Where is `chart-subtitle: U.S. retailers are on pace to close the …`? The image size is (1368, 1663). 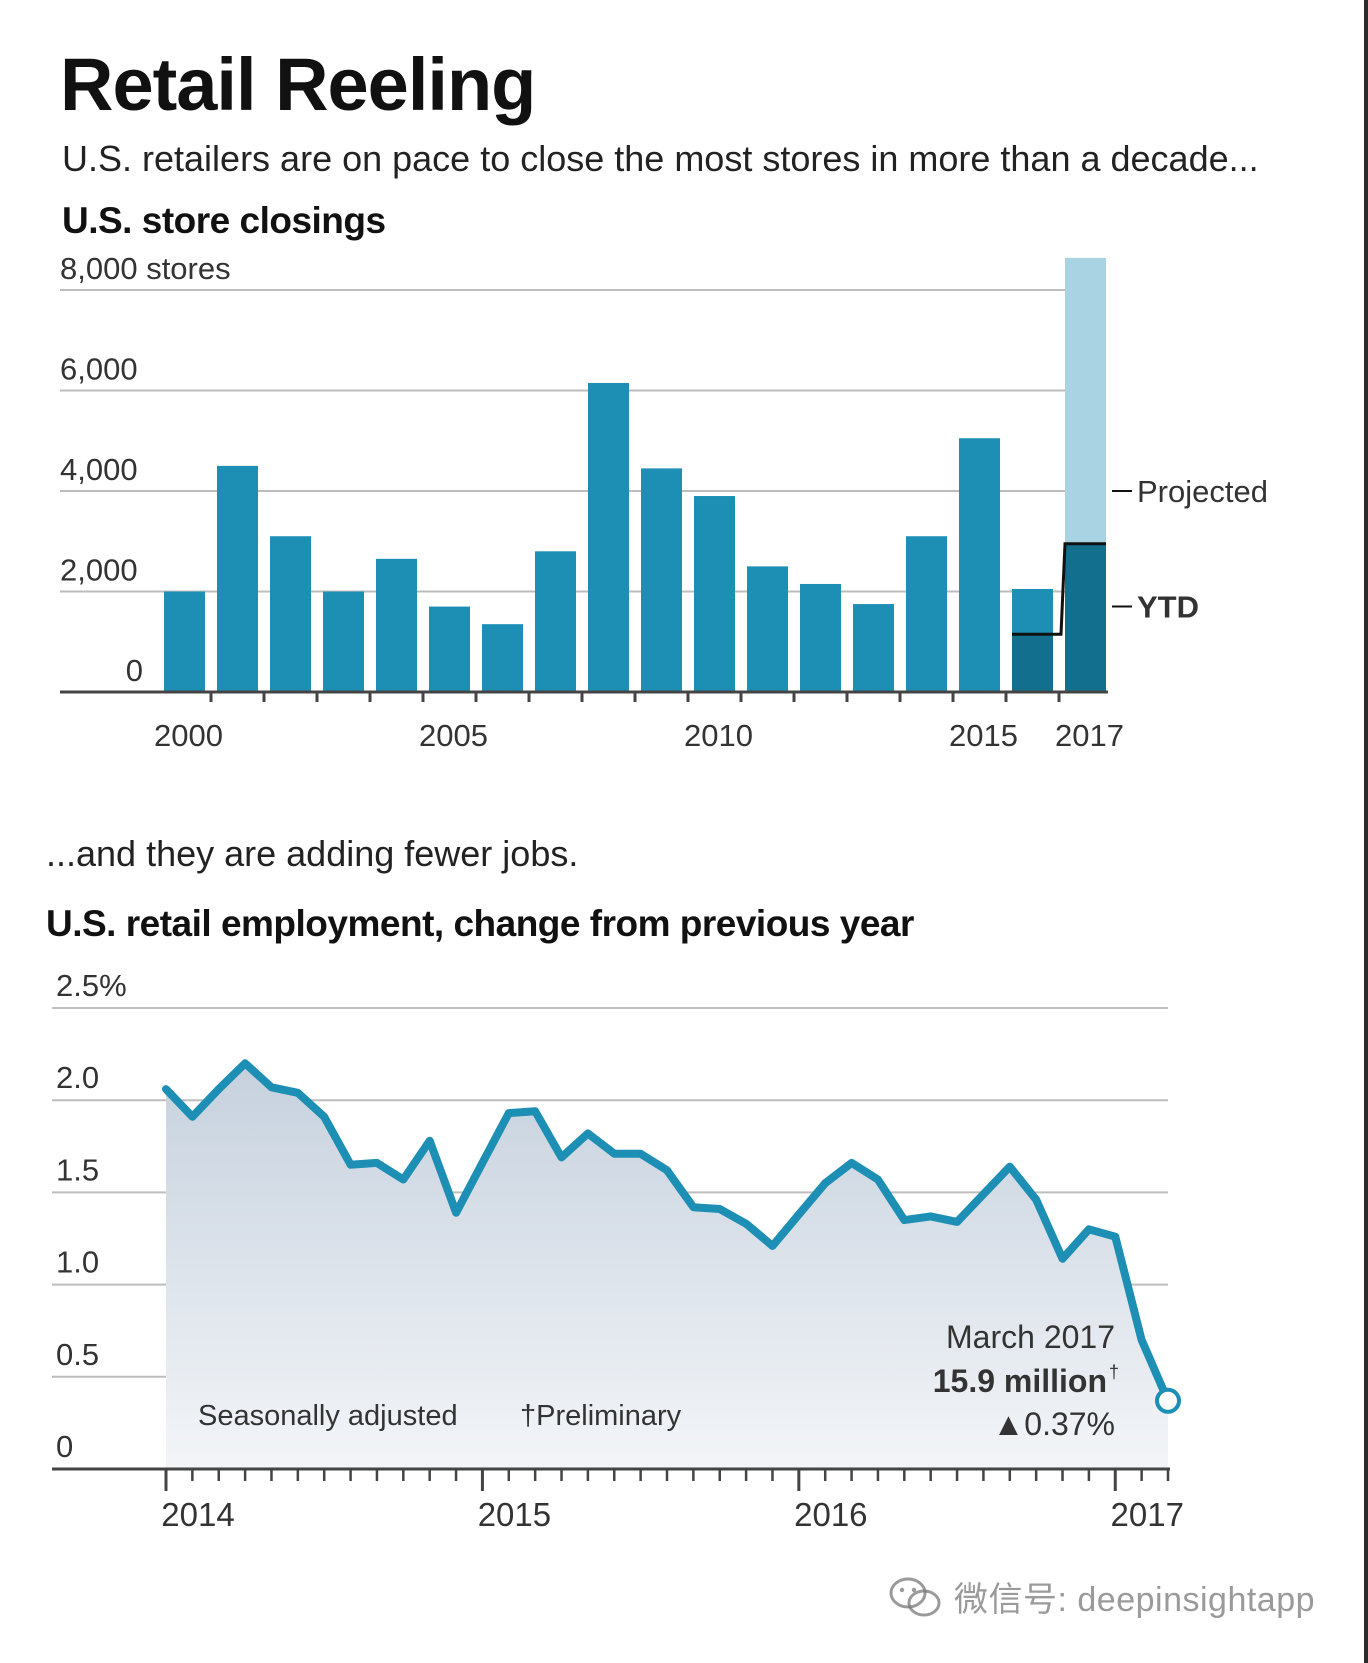
chart-subtitle: U.S. retailers are on pace to close the … is located at coordinates (660, 158).